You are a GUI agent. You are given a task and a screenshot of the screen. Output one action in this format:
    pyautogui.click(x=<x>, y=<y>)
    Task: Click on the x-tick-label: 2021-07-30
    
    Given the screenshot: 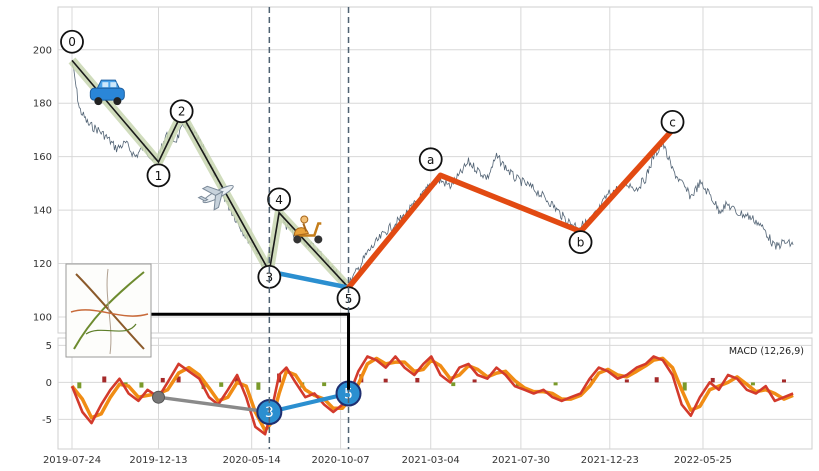 What is the action you would take?
    pyautogui.click(x=521, y=460)
    